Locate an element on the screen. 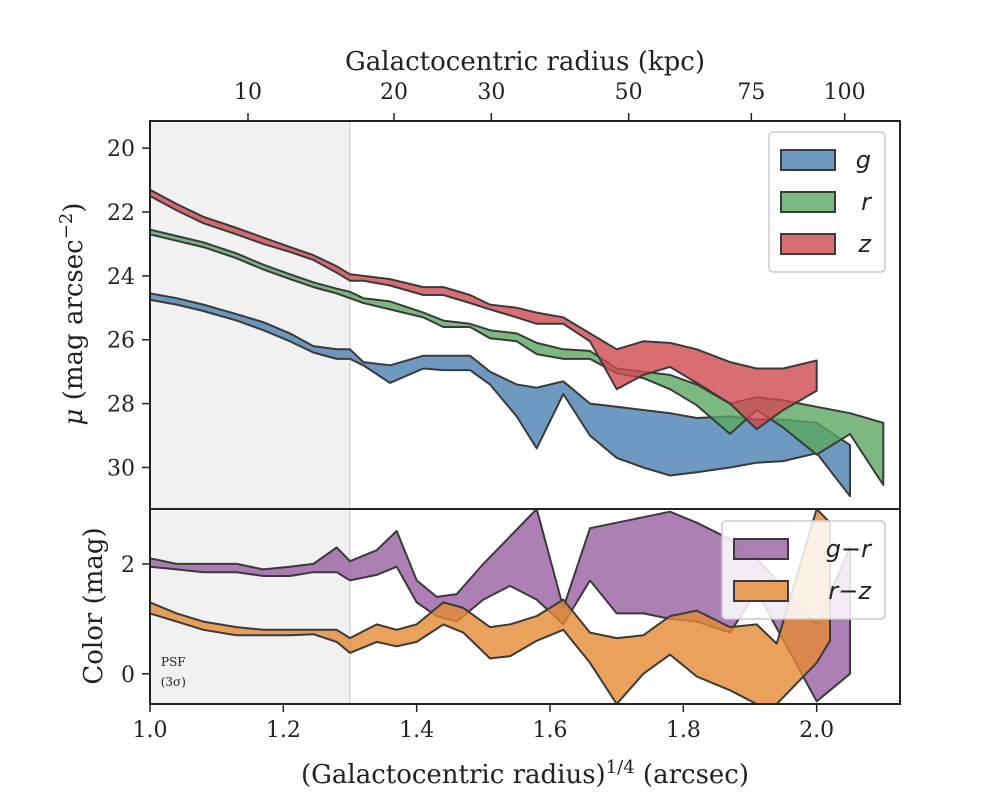  legend-label-z: z is located at coordinates (864, 244).